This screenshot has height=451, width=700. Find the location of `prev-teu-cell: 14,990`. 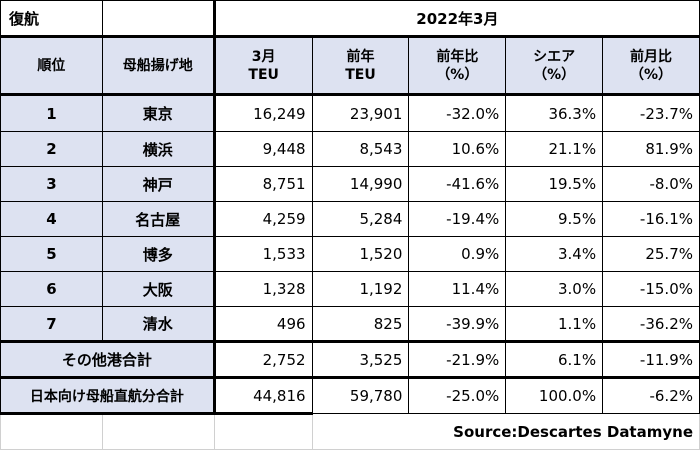

prev-teu-cell: 14,990 is located at coordinates (360, 184).